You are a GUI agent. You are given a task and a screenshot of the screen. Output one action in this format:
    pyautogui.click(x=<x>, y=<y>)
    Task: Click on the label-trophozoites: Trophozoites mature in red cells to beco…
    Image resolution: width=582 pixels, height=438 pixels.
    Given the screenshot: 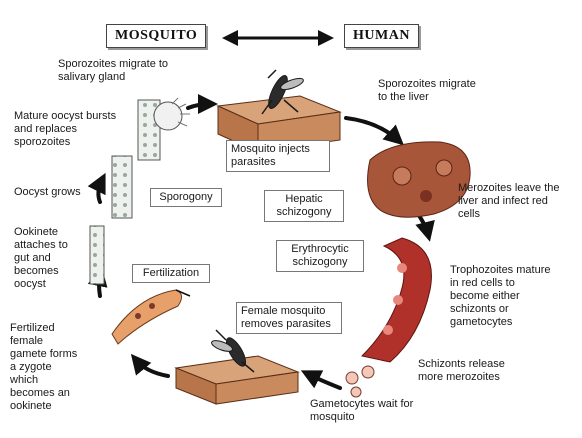 What is the action you would take?
    pyautogui.click(x=500, y=296)
    